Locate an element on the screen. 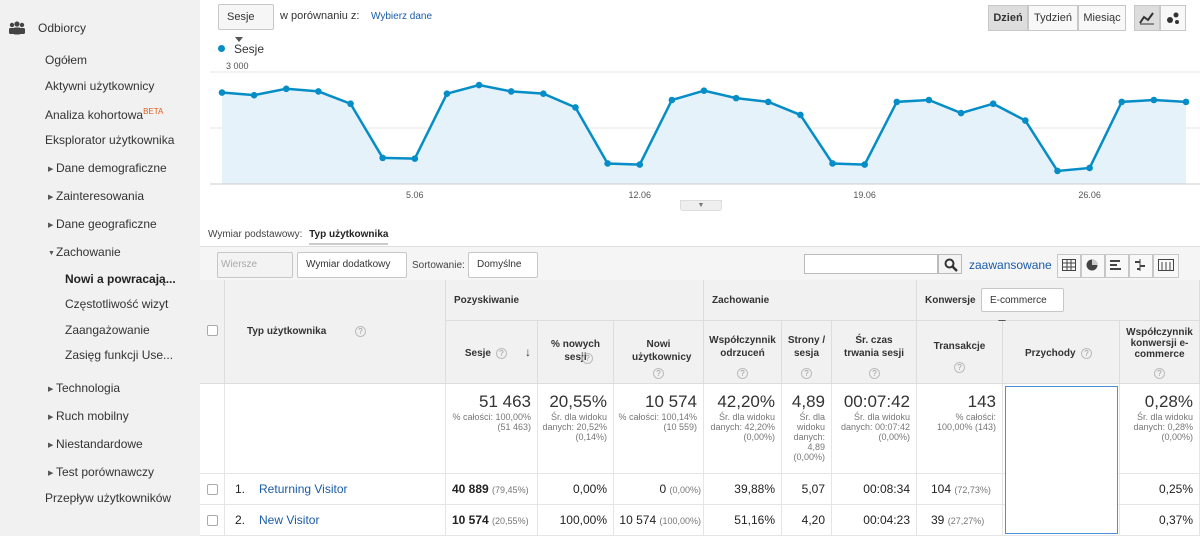  pie-icon is located at coordinates (1092, 265).